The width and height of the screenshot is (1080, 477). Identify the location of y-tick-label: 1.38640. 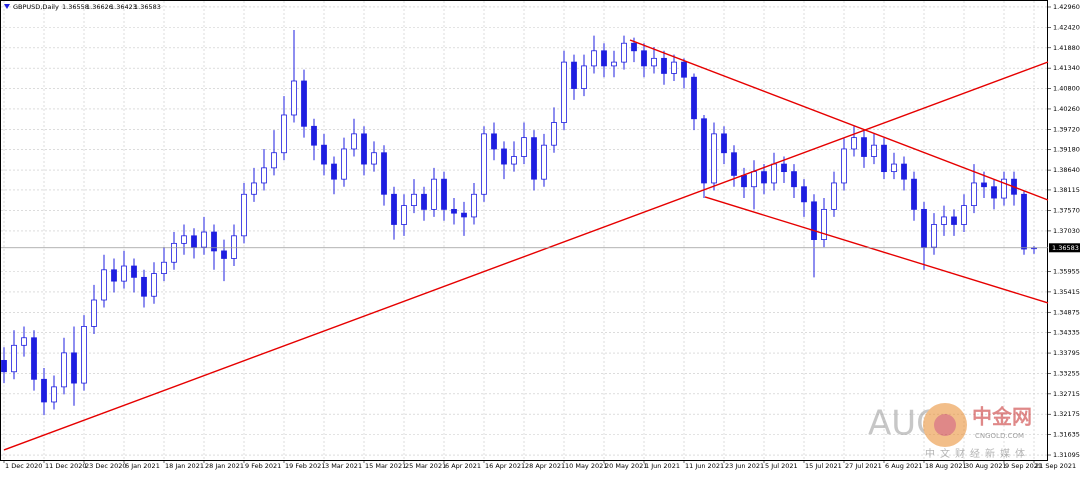
(1066, 170).